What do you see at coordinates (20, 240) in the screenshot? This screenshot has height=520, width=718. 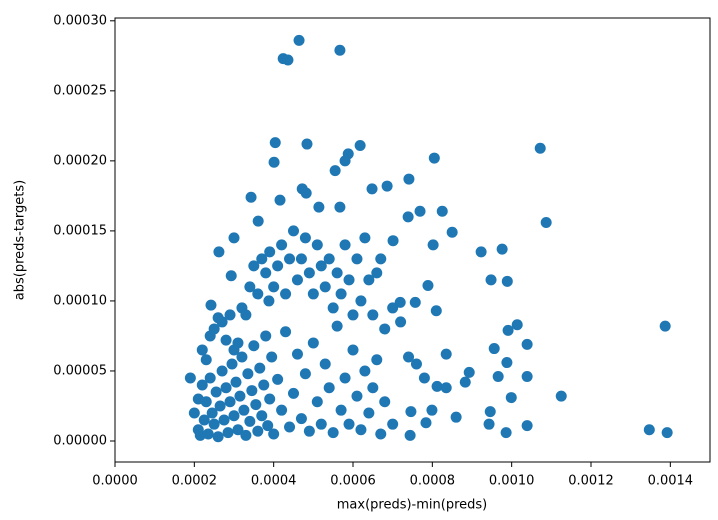 I see `y-axis-label: abs(preds-targets)` at bounding box center [20, 240].